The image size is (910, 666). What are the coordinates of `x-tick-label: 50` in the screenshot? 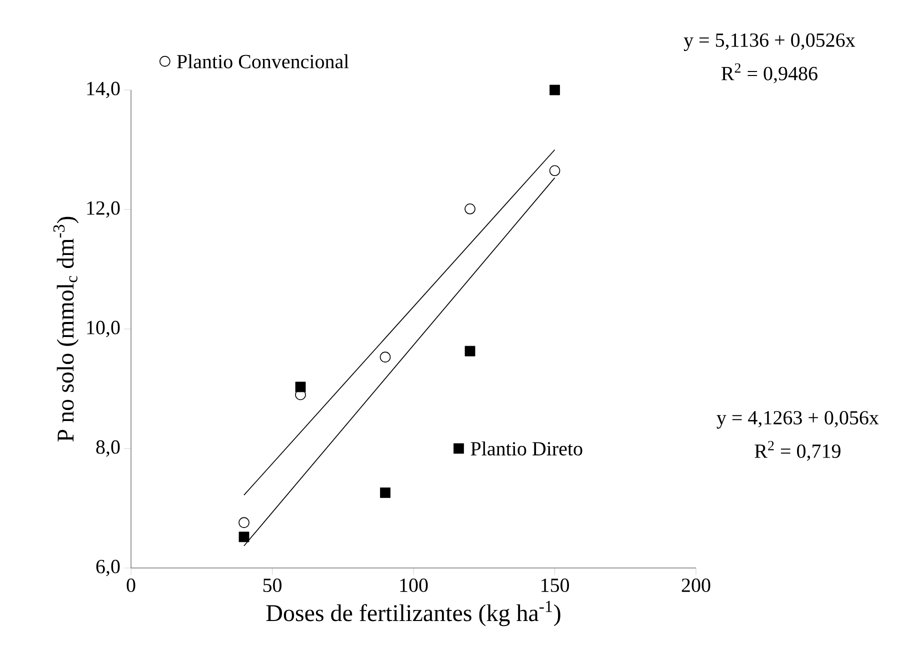 It's located at (272, 585).